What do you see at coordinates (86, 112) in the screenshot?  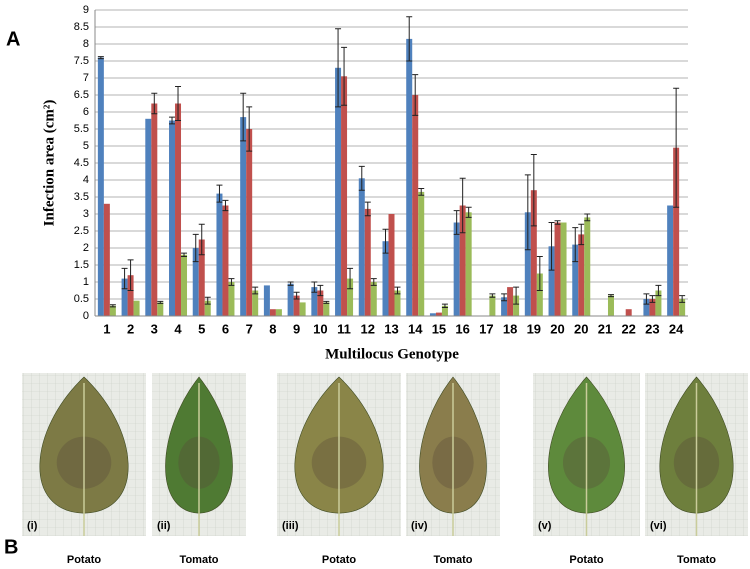 I see `y-tick-label: 6` at bounding box center [86, 112].